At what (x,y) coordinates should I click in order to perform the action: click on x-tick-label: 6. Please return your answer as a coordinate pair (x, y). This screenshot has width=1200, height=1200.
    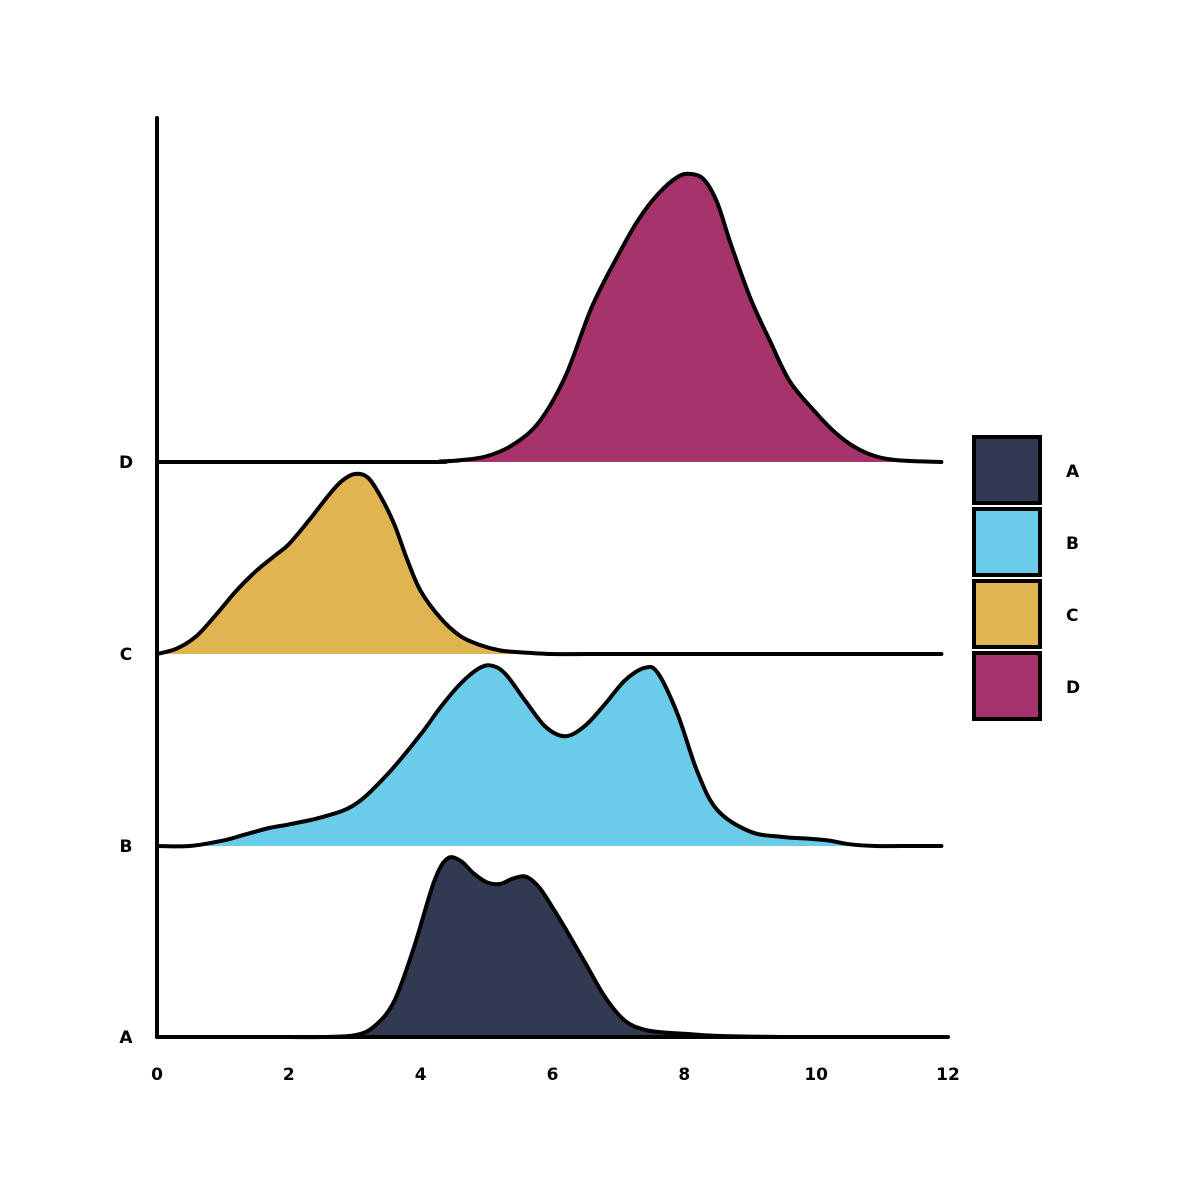
    Looking at the image, I should click on (553, 1075).